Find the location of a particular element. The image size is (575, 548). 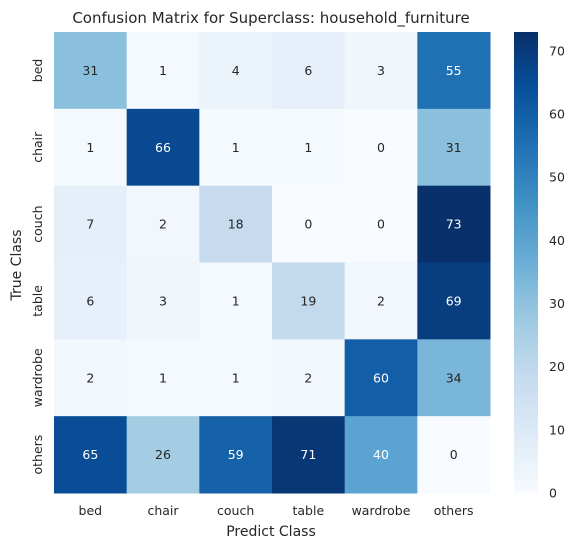

y-axis-label: True Class is located at coordinates (17, 265).